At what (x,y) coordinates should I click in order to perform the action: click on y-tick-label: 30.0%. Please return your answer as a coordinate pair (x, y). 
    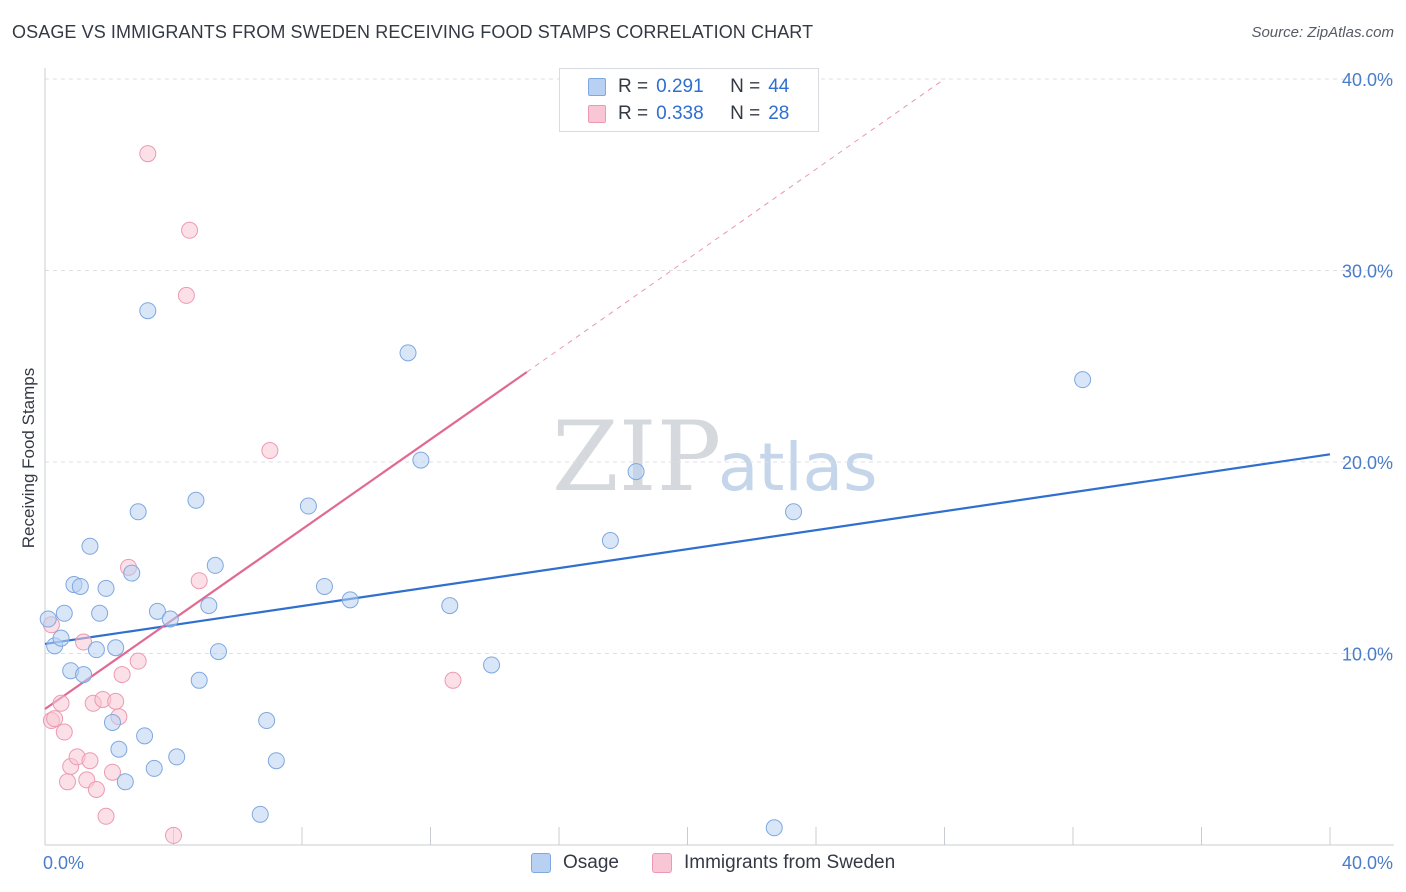
    Looking at the image, I should click on (1367, 272).